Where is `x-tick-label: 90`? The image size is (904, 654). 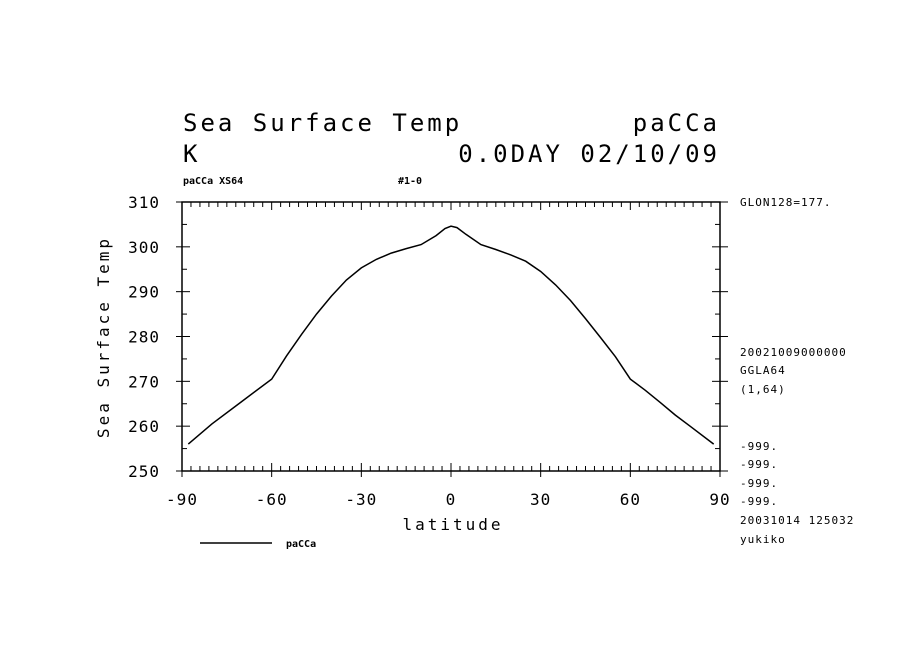
x-tick-label: 90 is located at coordinates (719, 499).